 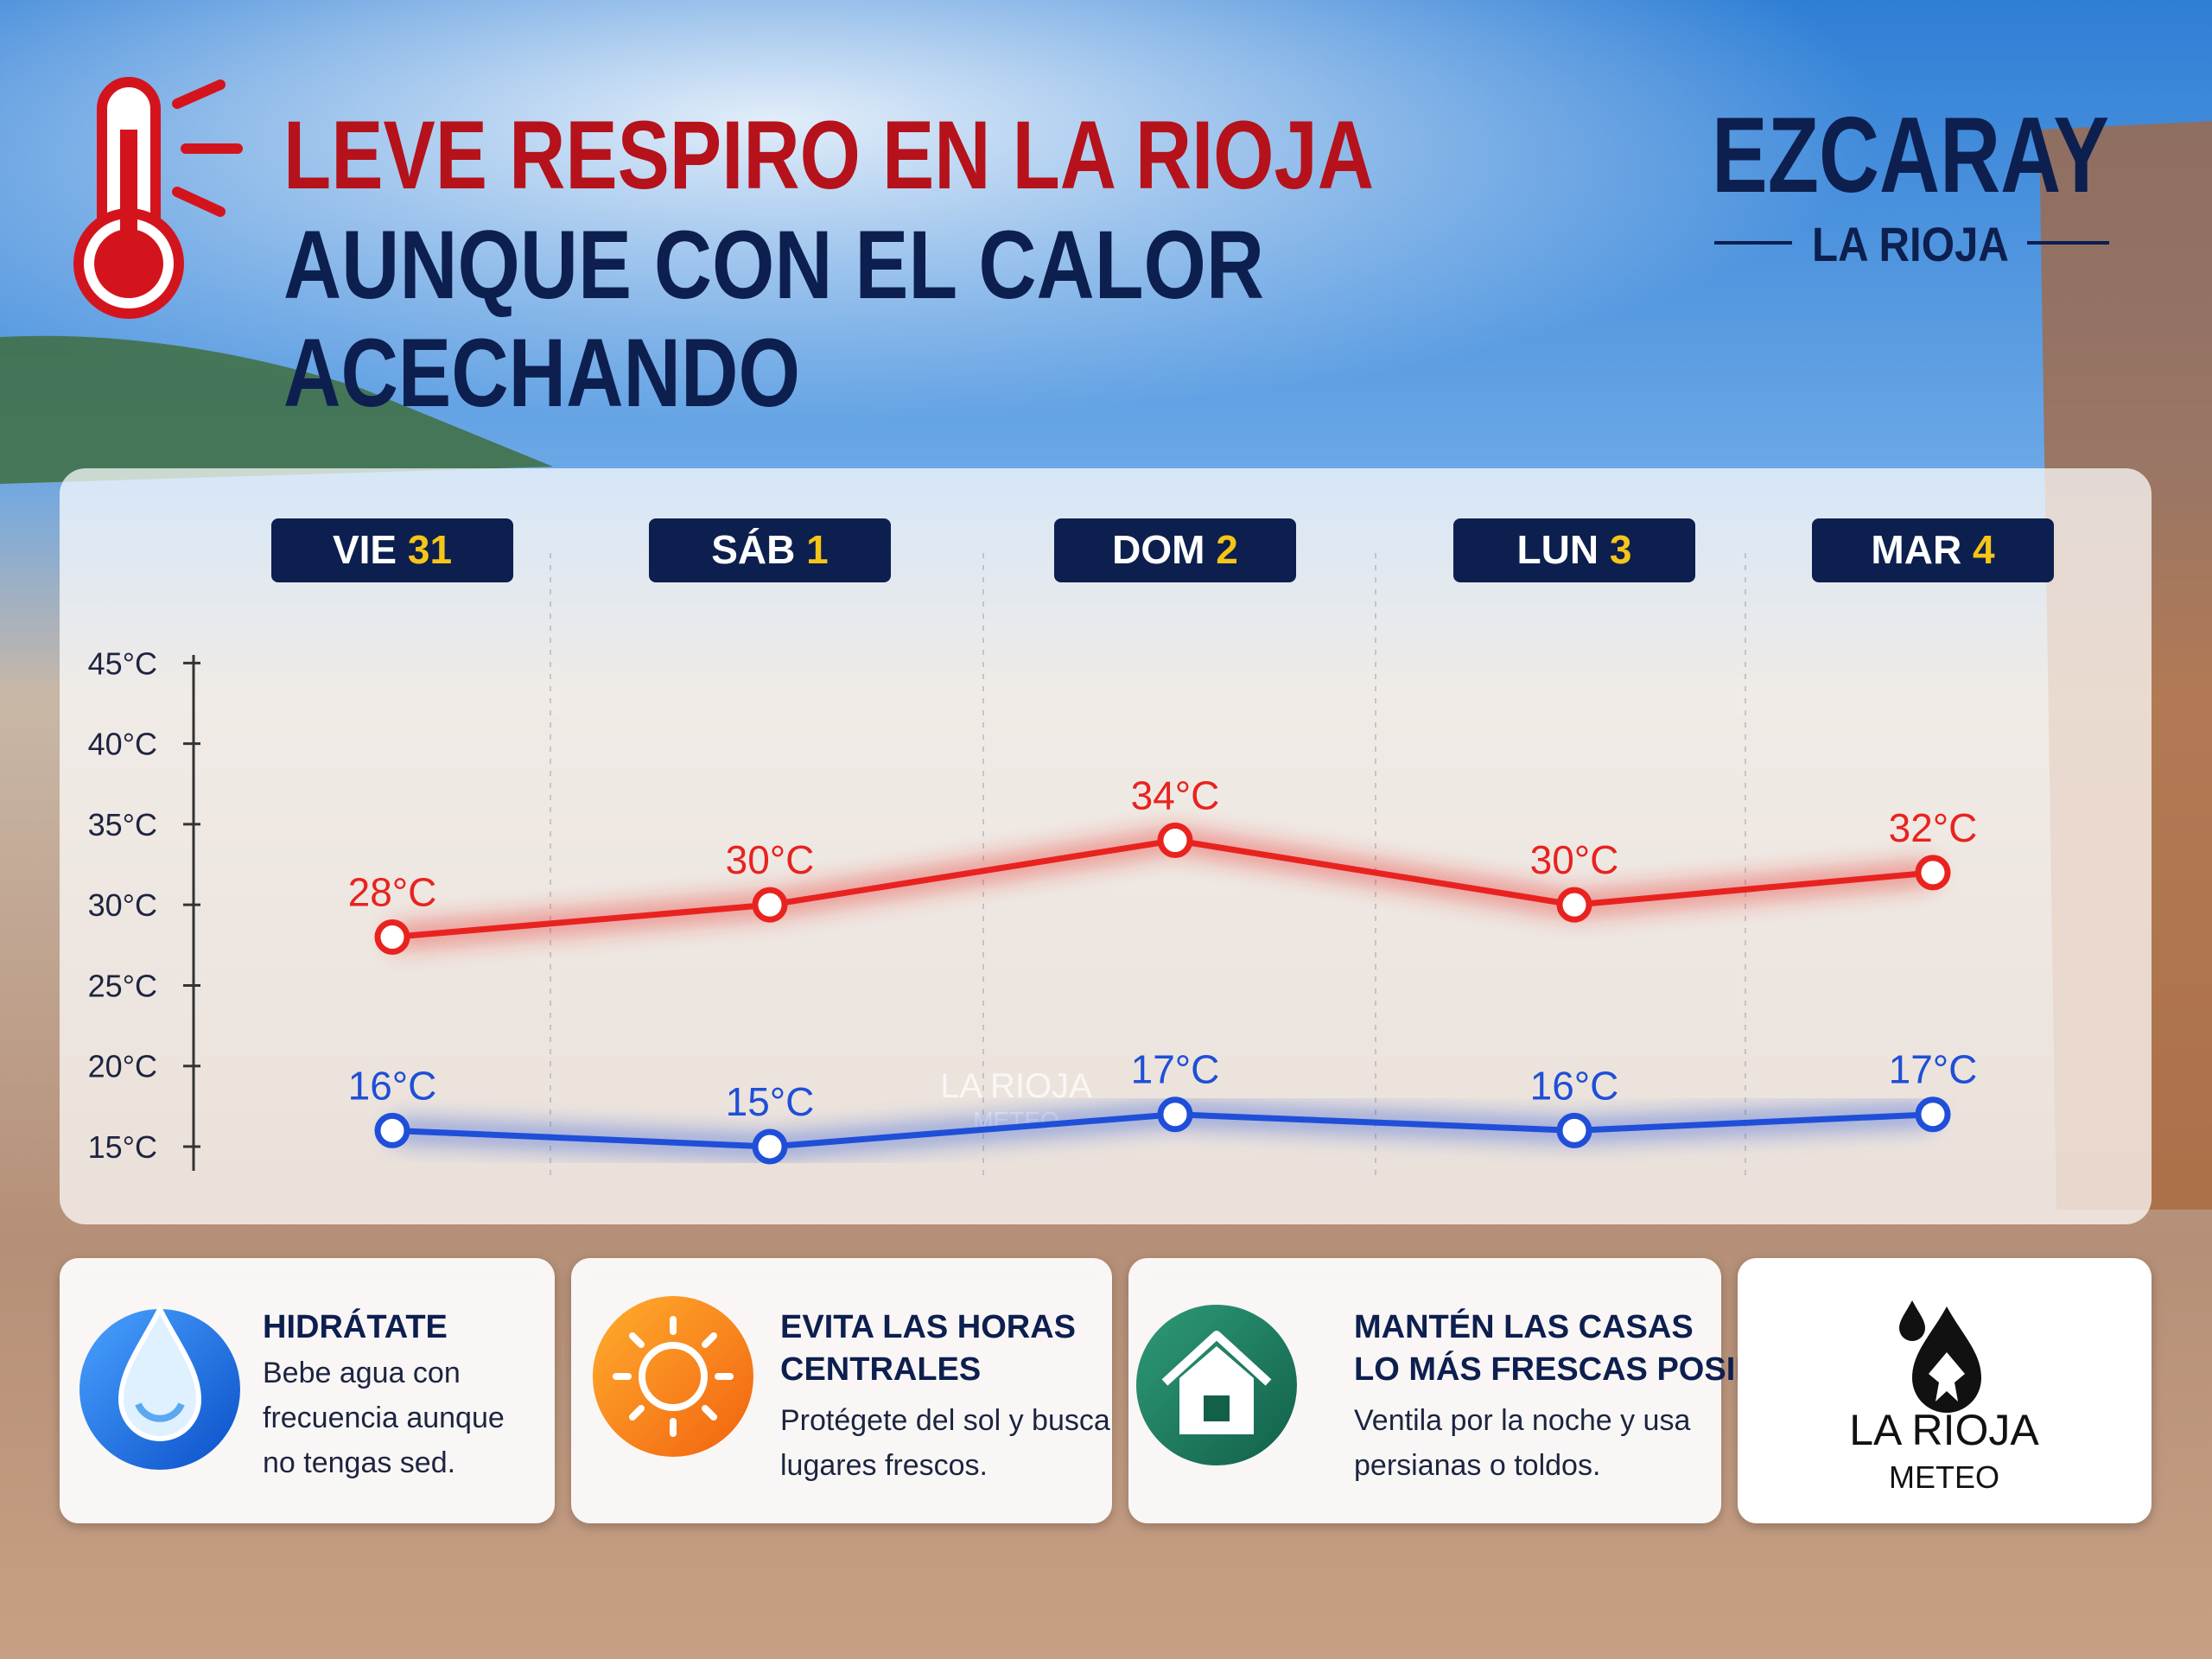 What do you see at coordinates (362, 1373) in the screenshot?
I see `tip-text: Bebe agua con` at bounding box center [362, 1373].